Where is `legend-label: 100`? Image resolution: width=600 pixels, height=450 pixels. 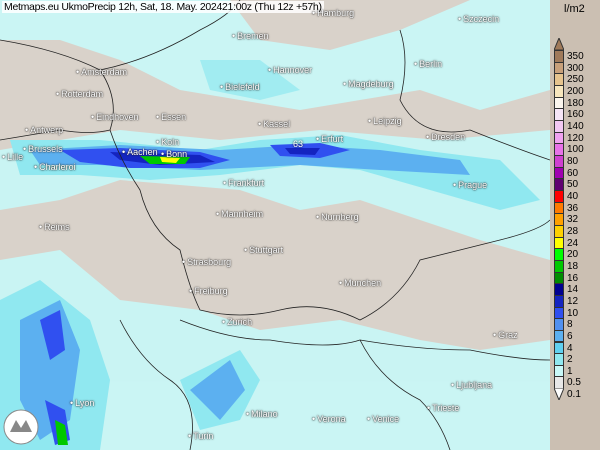
legend-label: 100 is located at coordinates (575, 150).